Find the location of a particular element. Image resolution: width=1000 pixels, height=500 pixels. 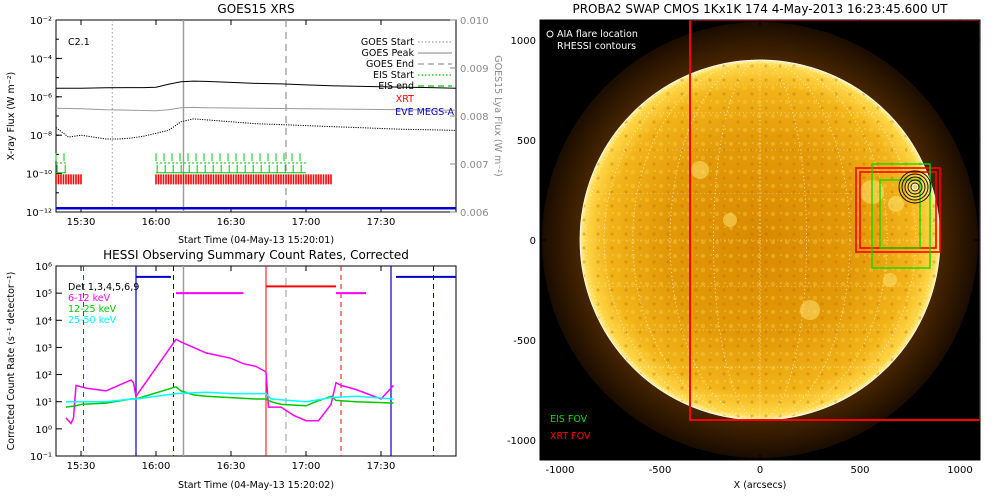

swap-xtick-label: -500 is located at coordinates (660, 470).